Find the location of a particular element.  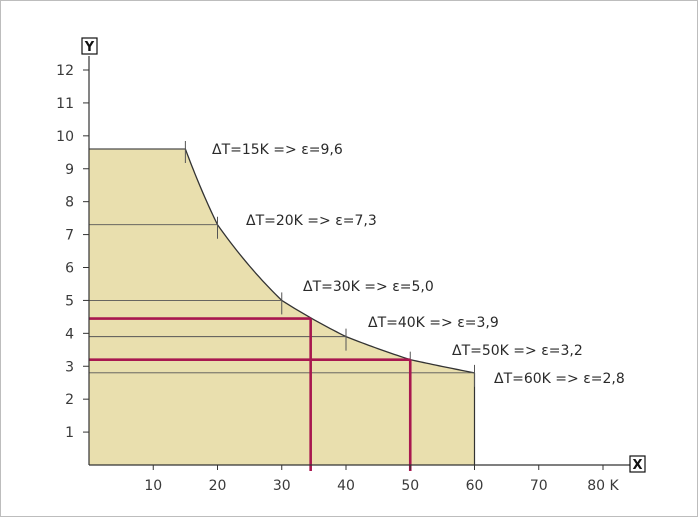

x-tick-label-1: 20 is located at coordinates (218, 486).